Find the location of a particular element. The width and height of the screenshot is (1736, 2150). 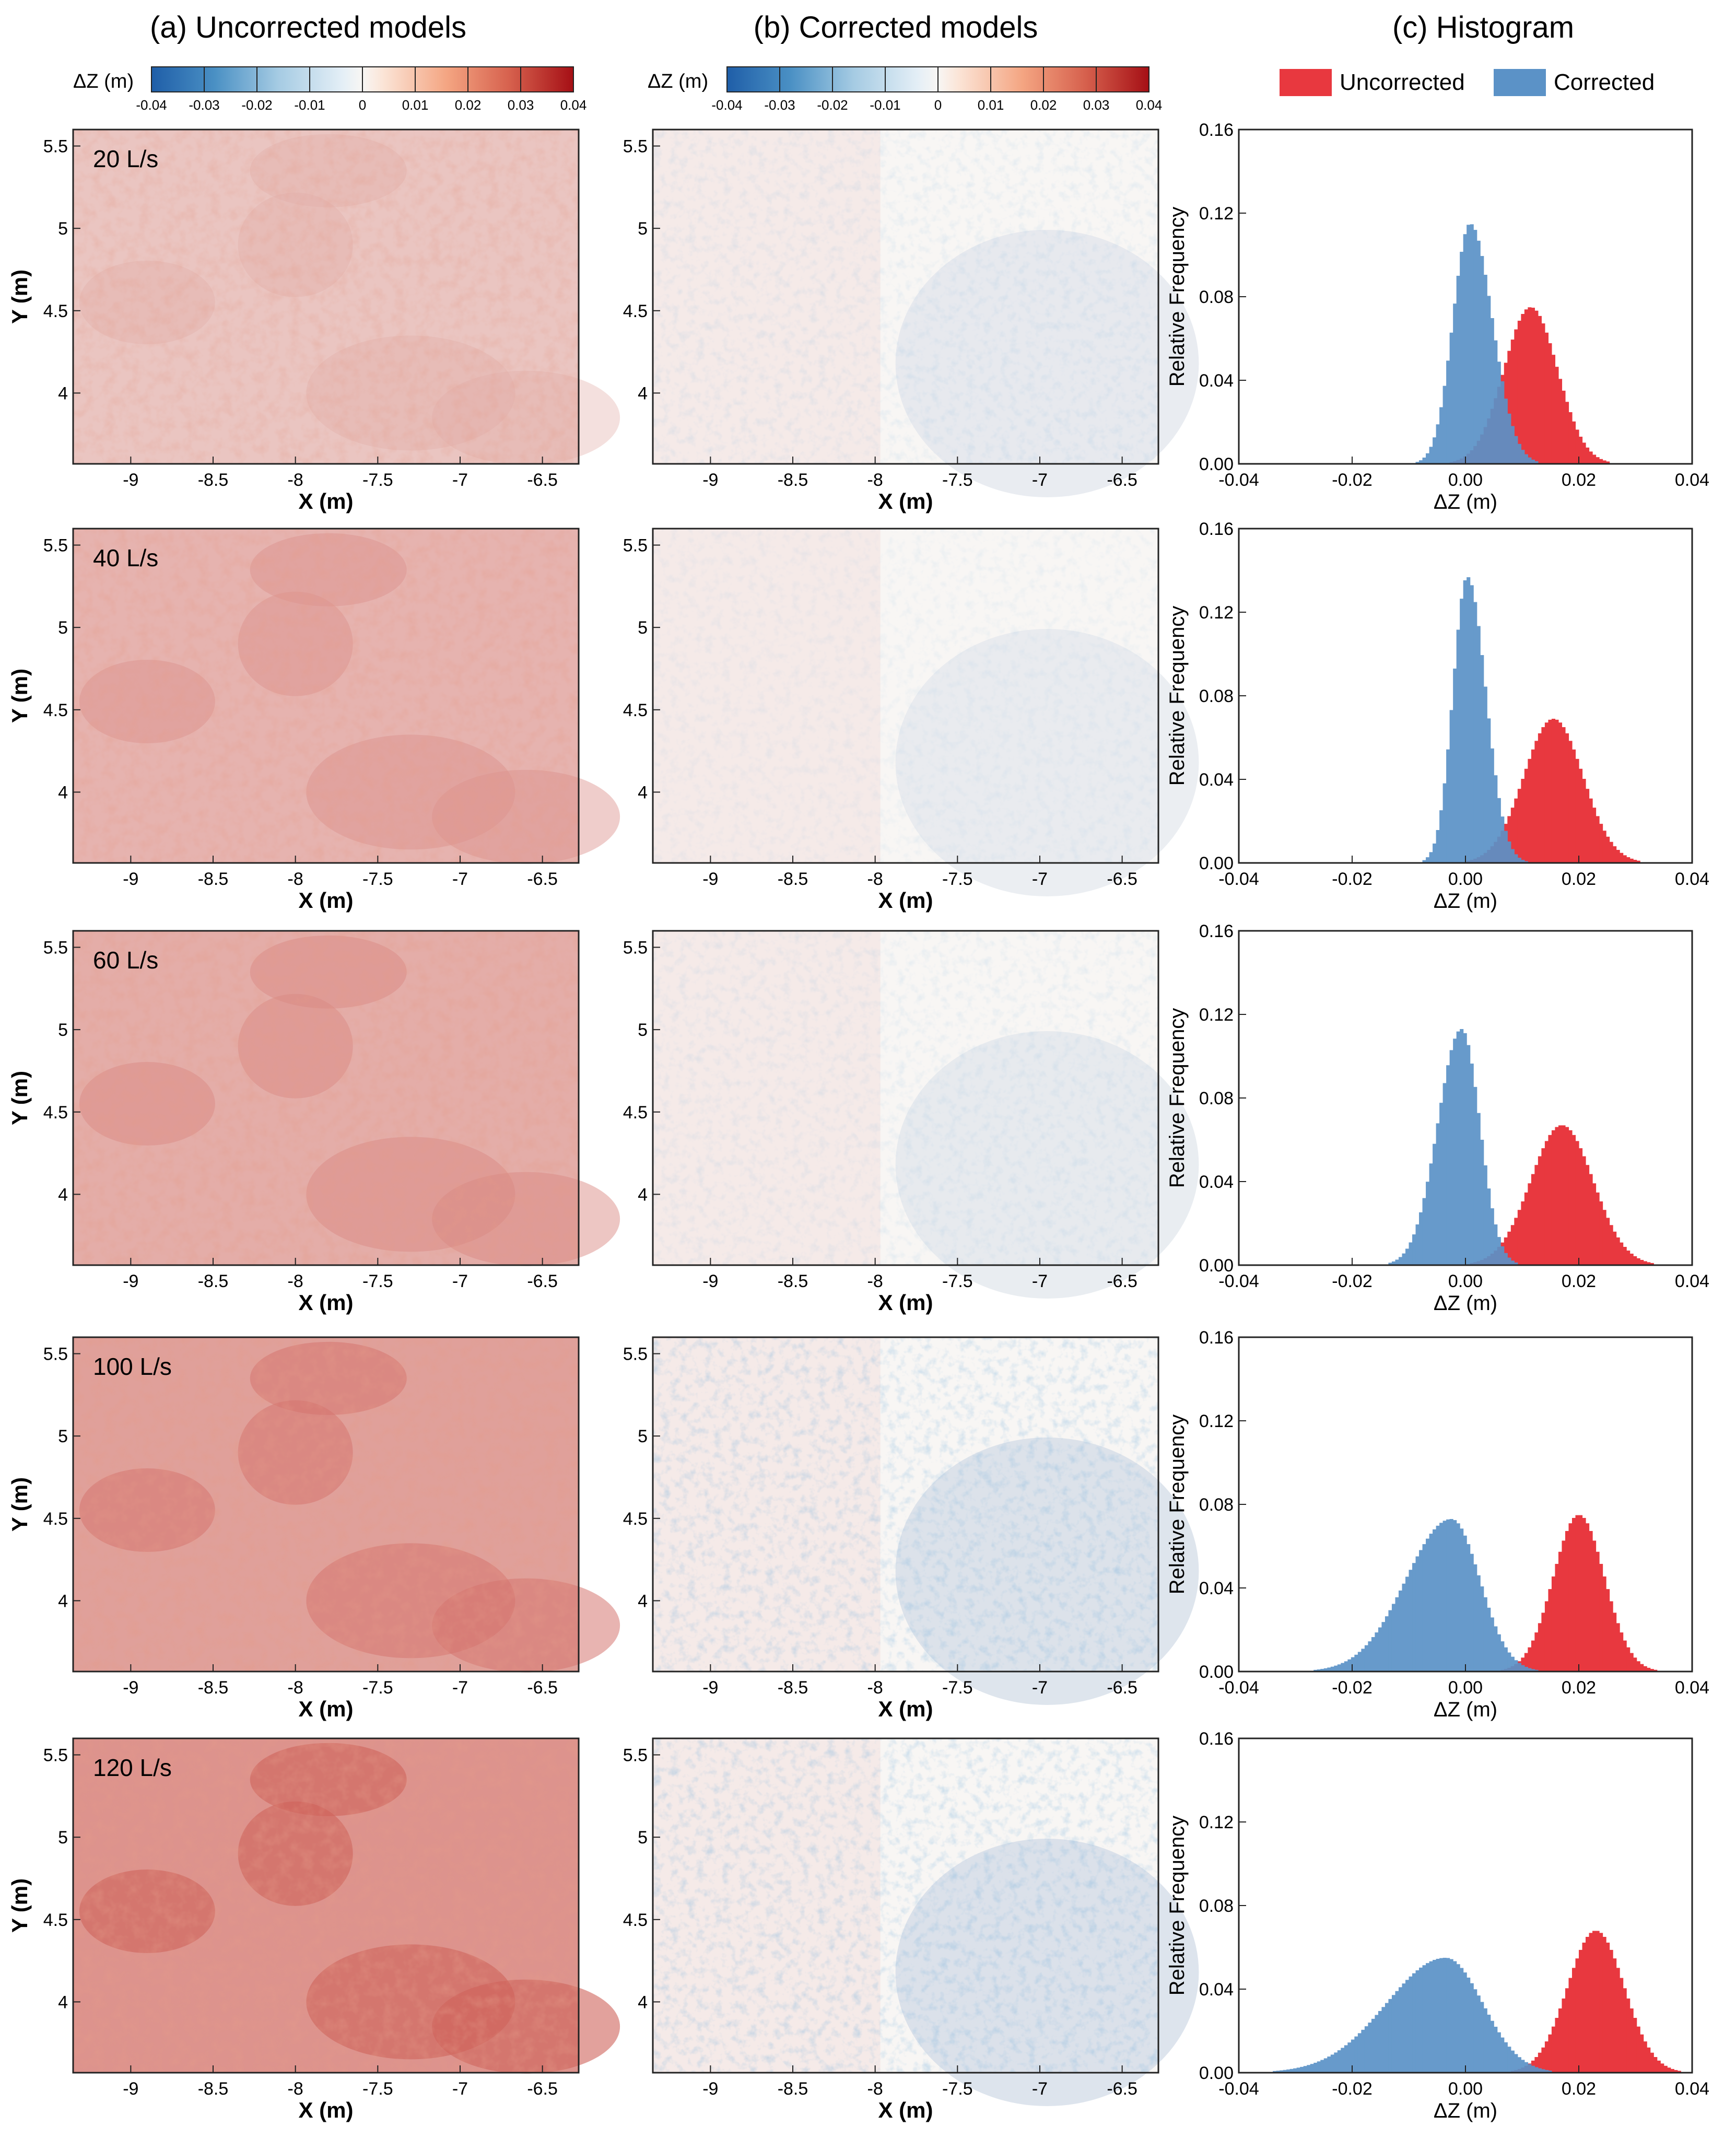

x-tick-label: -7.5 is located at coordinates (377, 1688).